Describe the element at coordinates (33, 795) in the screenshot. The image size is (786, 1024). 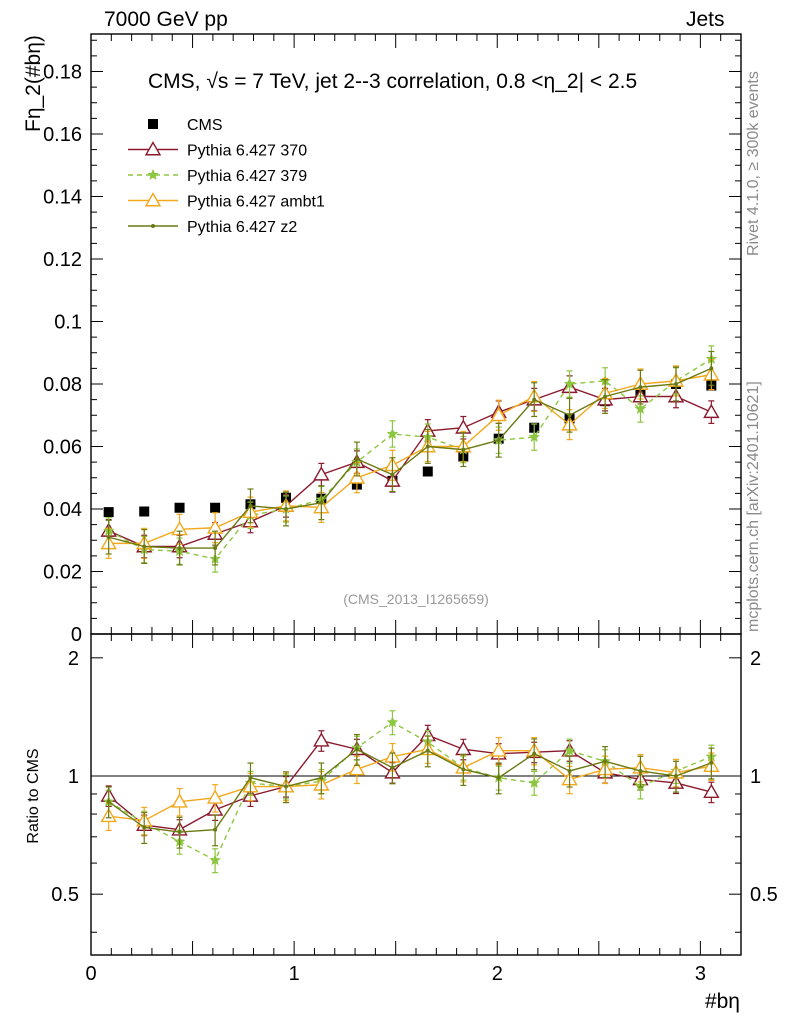
I see `ratio-y-axis-label: Ratio to CMS` at that location.